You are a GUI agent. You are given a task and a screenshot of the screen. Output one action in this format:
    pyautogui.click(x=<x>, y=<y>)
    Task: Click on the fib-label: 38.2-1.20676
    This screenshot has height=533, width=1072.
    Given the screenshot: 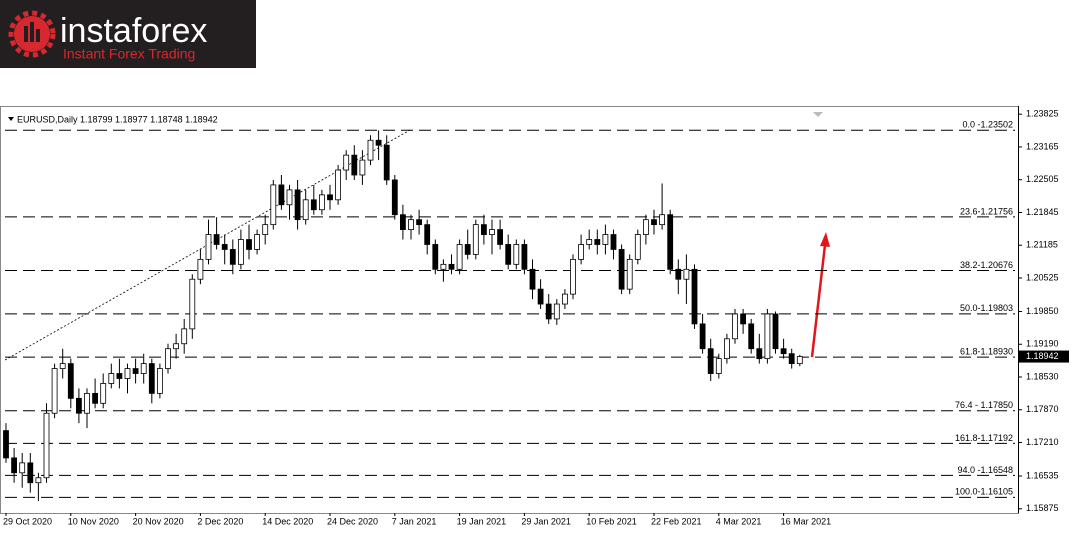 What is the action you would take?
    pyautogui.click(x=986, y=265)
    